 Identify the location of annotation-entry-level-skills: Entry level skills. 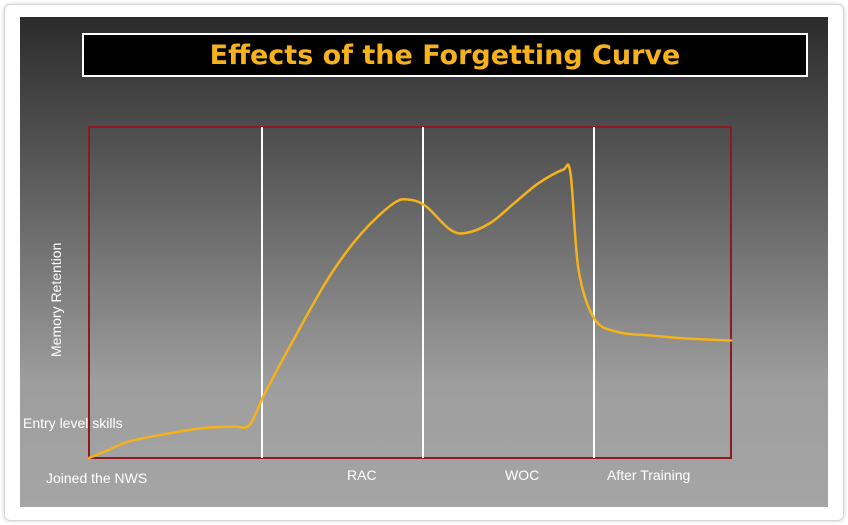
(73, 423).